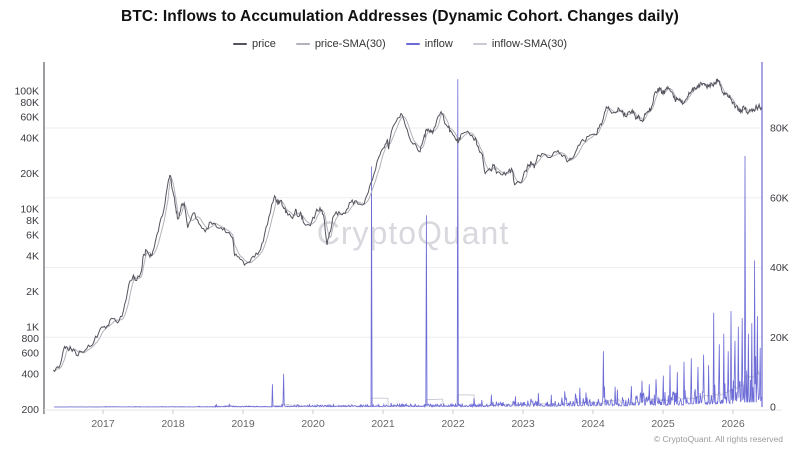 The height and width of the screenshot is (450, 800). Describe the element at coordinates (30, 410) in the screenshot. I see `y-left-tick-label: 200` at that location.